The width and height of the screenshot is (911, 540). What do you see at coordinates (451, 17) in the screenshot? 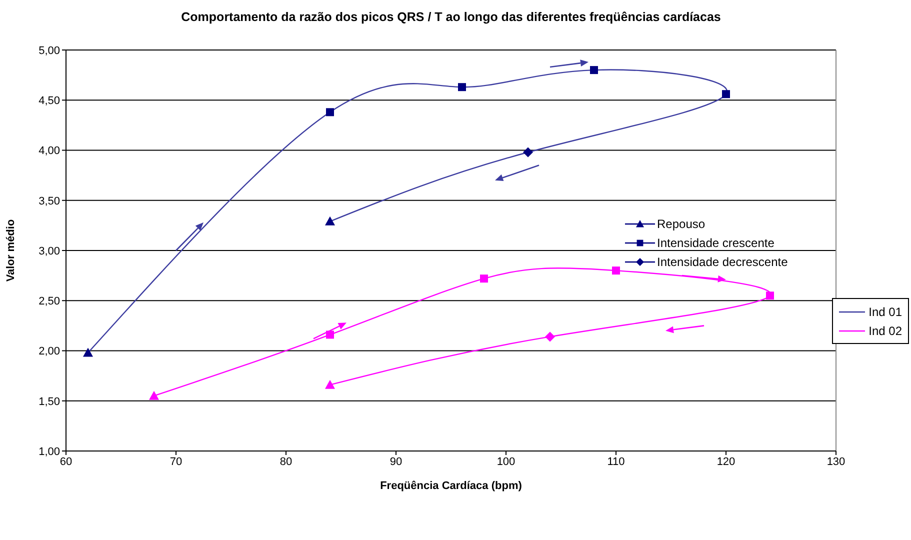
I see `chart-title: Comportamento da razão dos picos QRS / T ao longo das diferentes freqüências cardíacas` at bounding box center [451, 17].